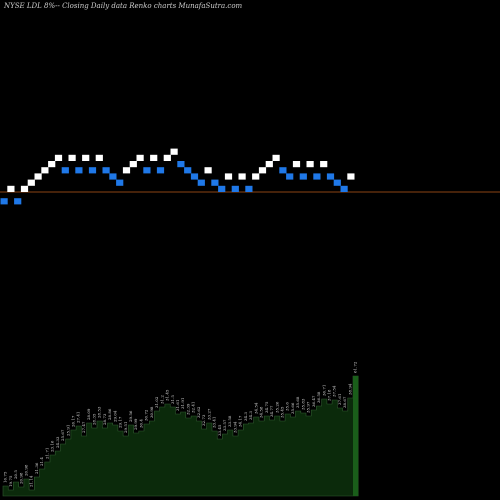 This screenshot has width=500, height=500. Describe the element at coordinates (334, 391) in the screenshot. I see `volume-label: 37.54` at that location.